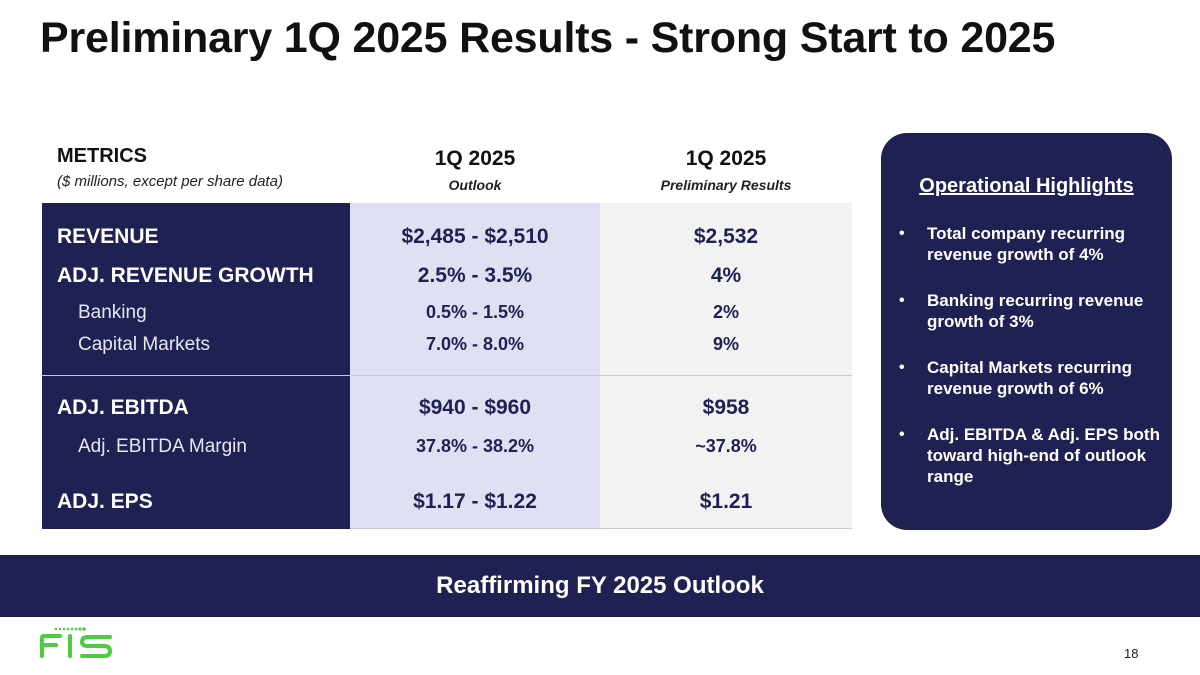 Image resolution: width=1200 pixels, height=675 pixels. Describe the element at coordinates (725, 312) in the screenshot. I see `result-value: 2%` at that location.